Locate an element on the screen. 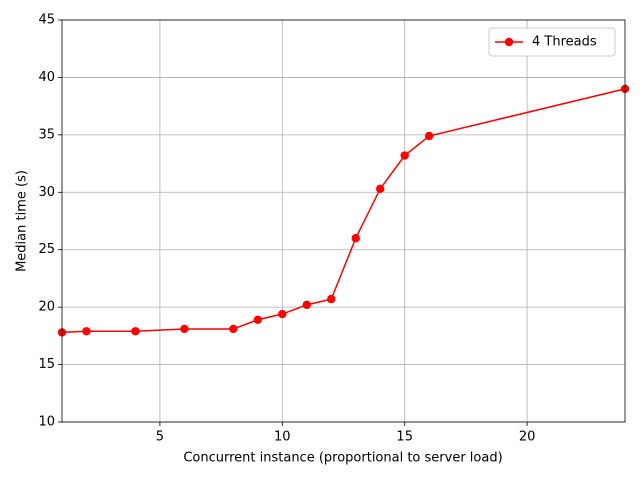 The width and height of the screenshot is (640, 480). x-tick-label: 5 is located at coordinates (160, 437).